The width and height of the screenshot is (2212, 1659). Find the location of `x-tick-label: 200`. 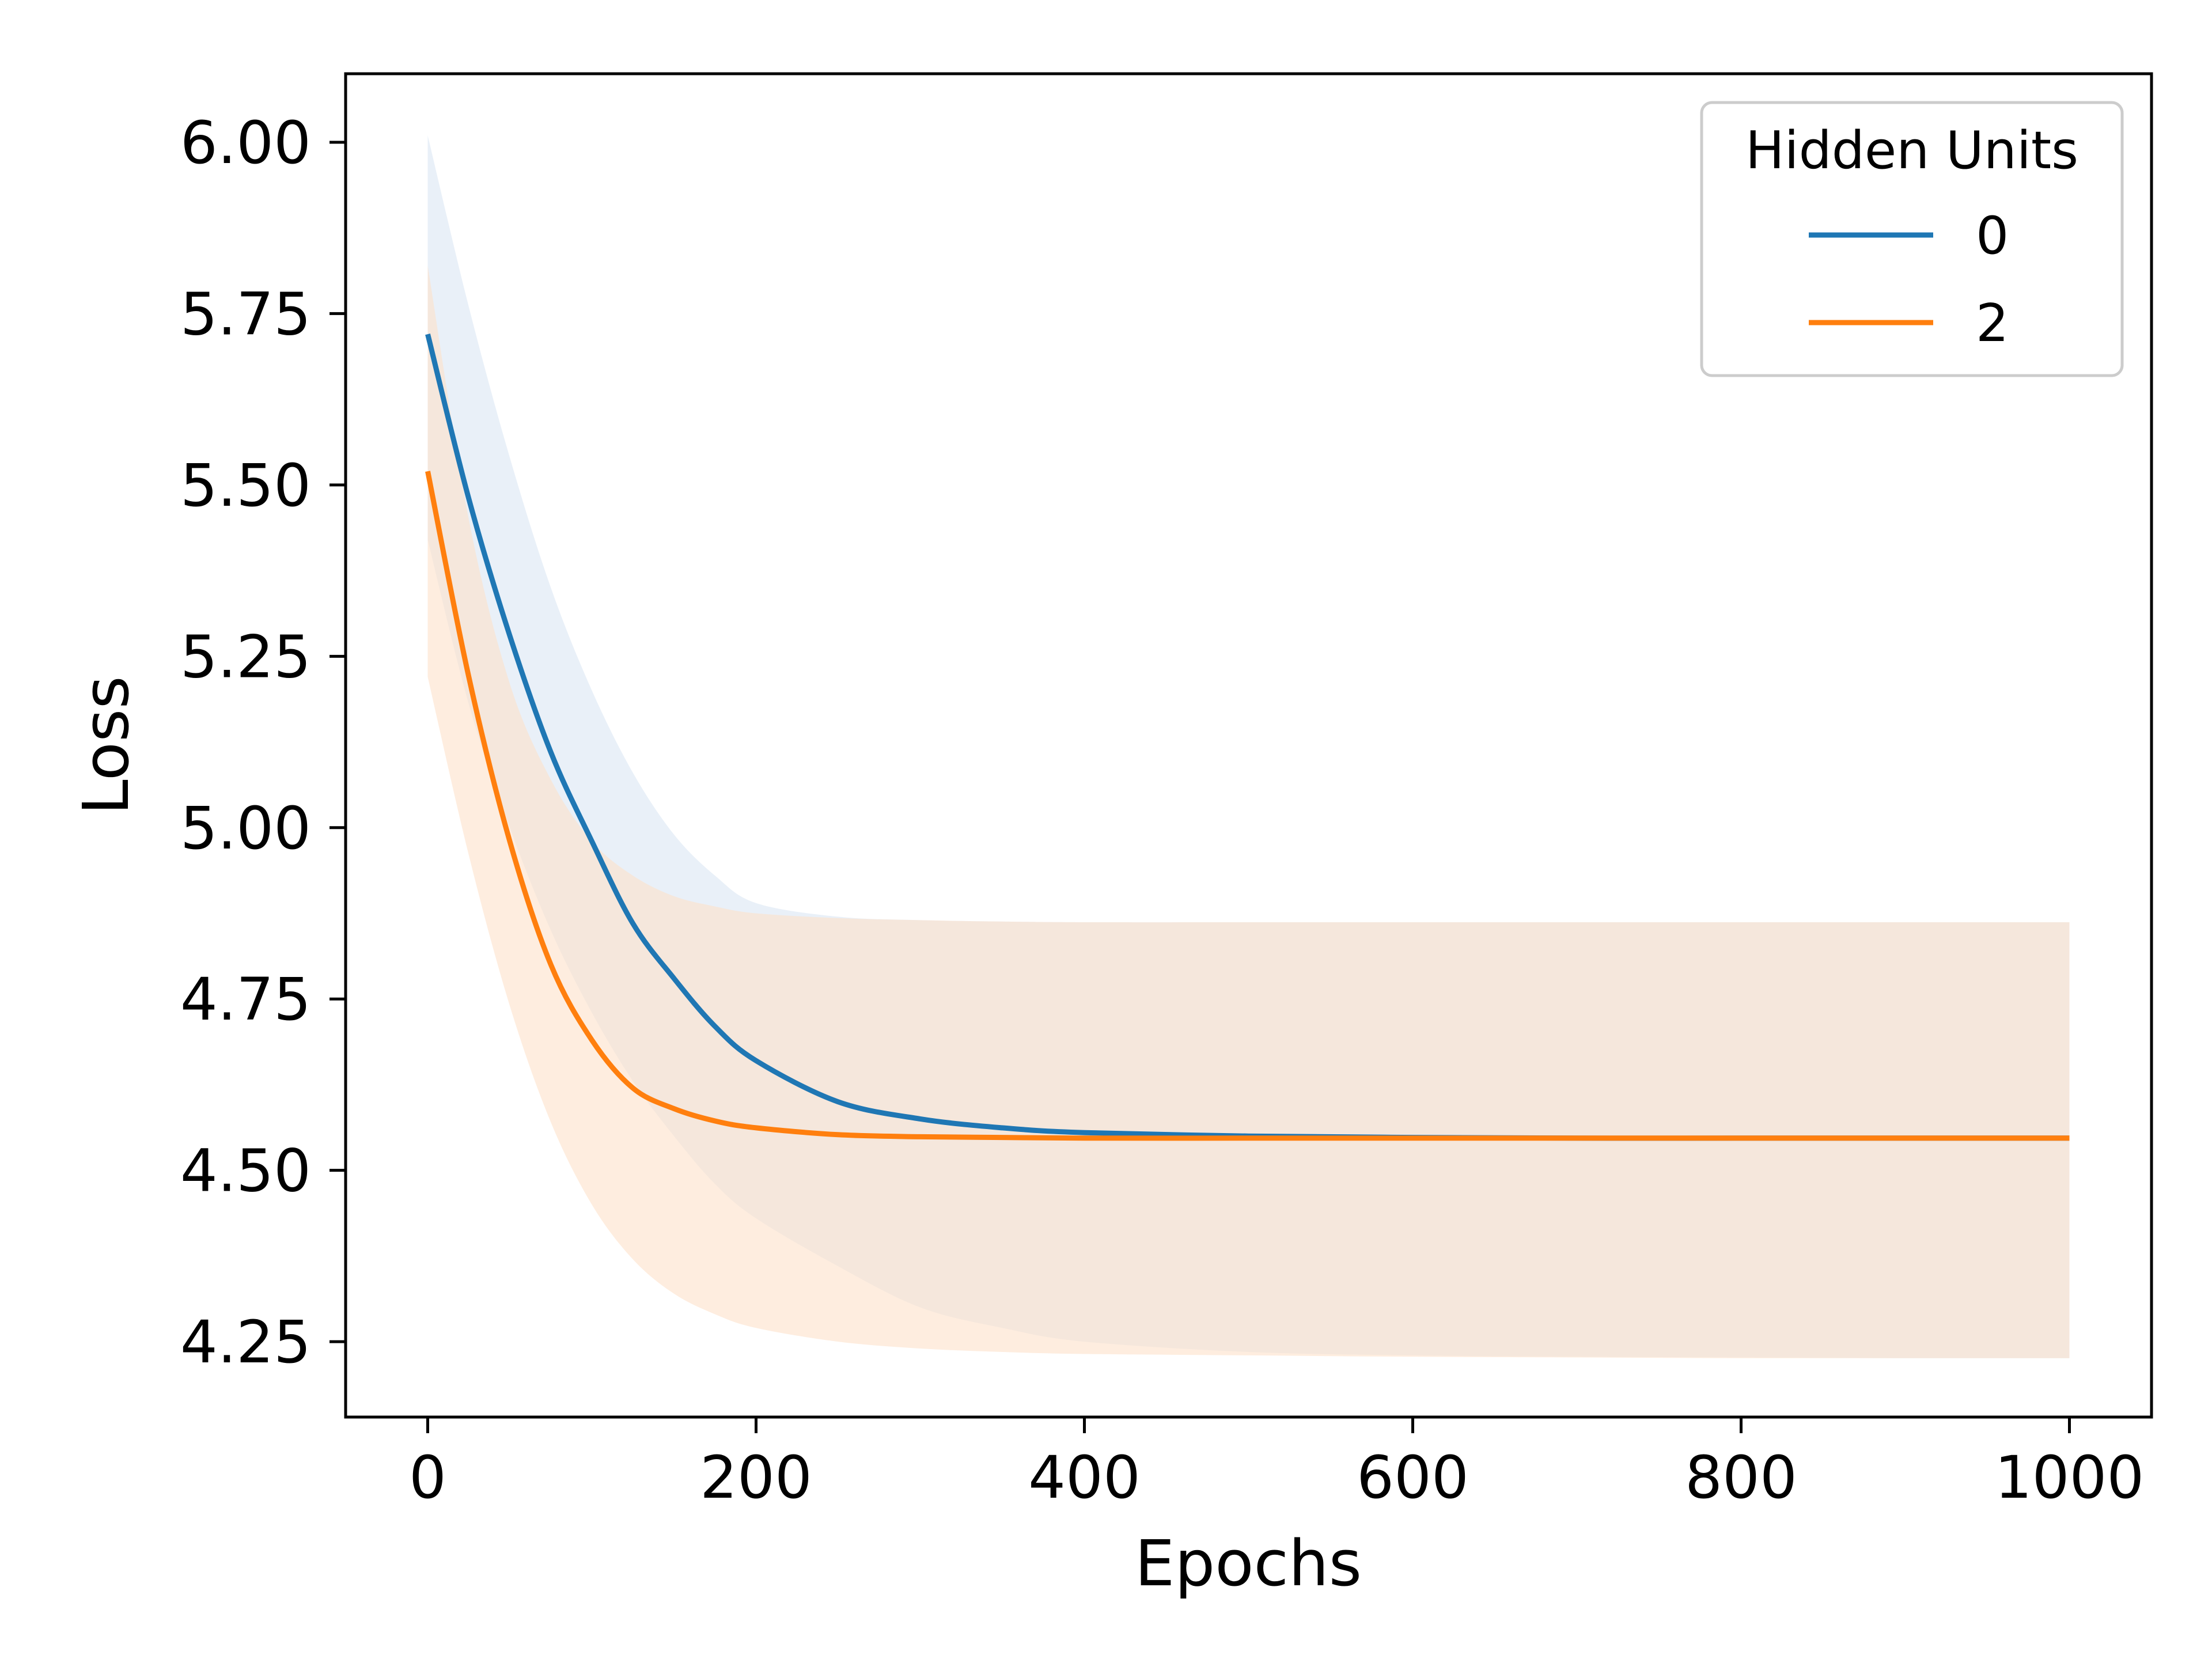

x-tick-label: 200 is located at coordinates (756, 1478).